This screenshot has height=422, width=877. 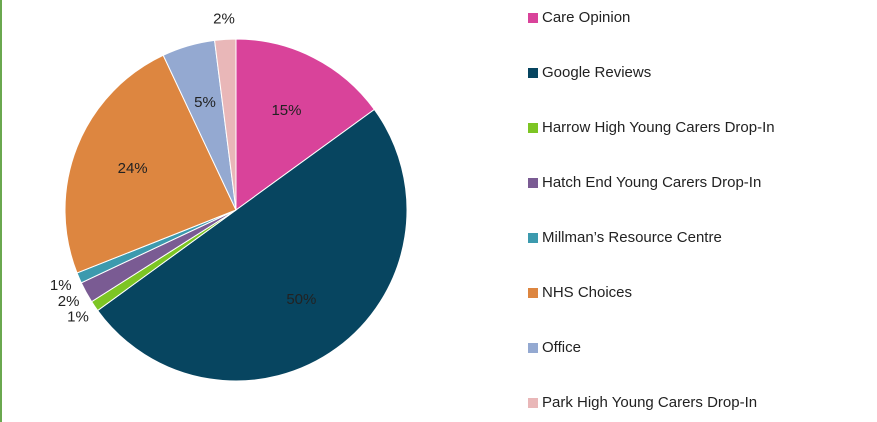 What do you see at coordinates (286, 110) in the screenshot?
I see `data-label: 15%` at bounding box center [286, 110].